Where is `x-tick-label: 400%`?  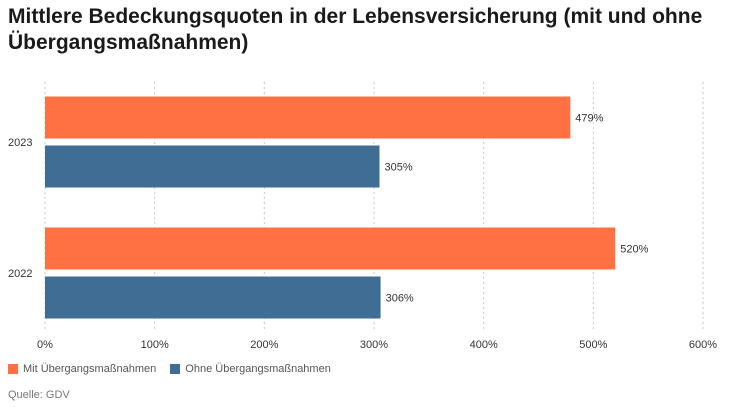 x-tick-label: 400% is located at coordinates (484, 345).